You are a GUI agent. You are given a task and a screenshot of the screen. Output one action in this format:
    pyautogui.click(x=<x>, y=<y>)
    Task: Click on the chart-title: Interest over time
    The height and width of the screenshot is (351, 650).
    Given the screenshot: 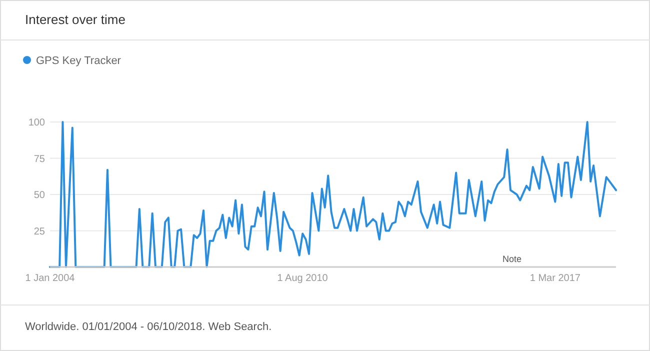 What is the action you would take?
    pyautogui.click(x=75, y=19)
    